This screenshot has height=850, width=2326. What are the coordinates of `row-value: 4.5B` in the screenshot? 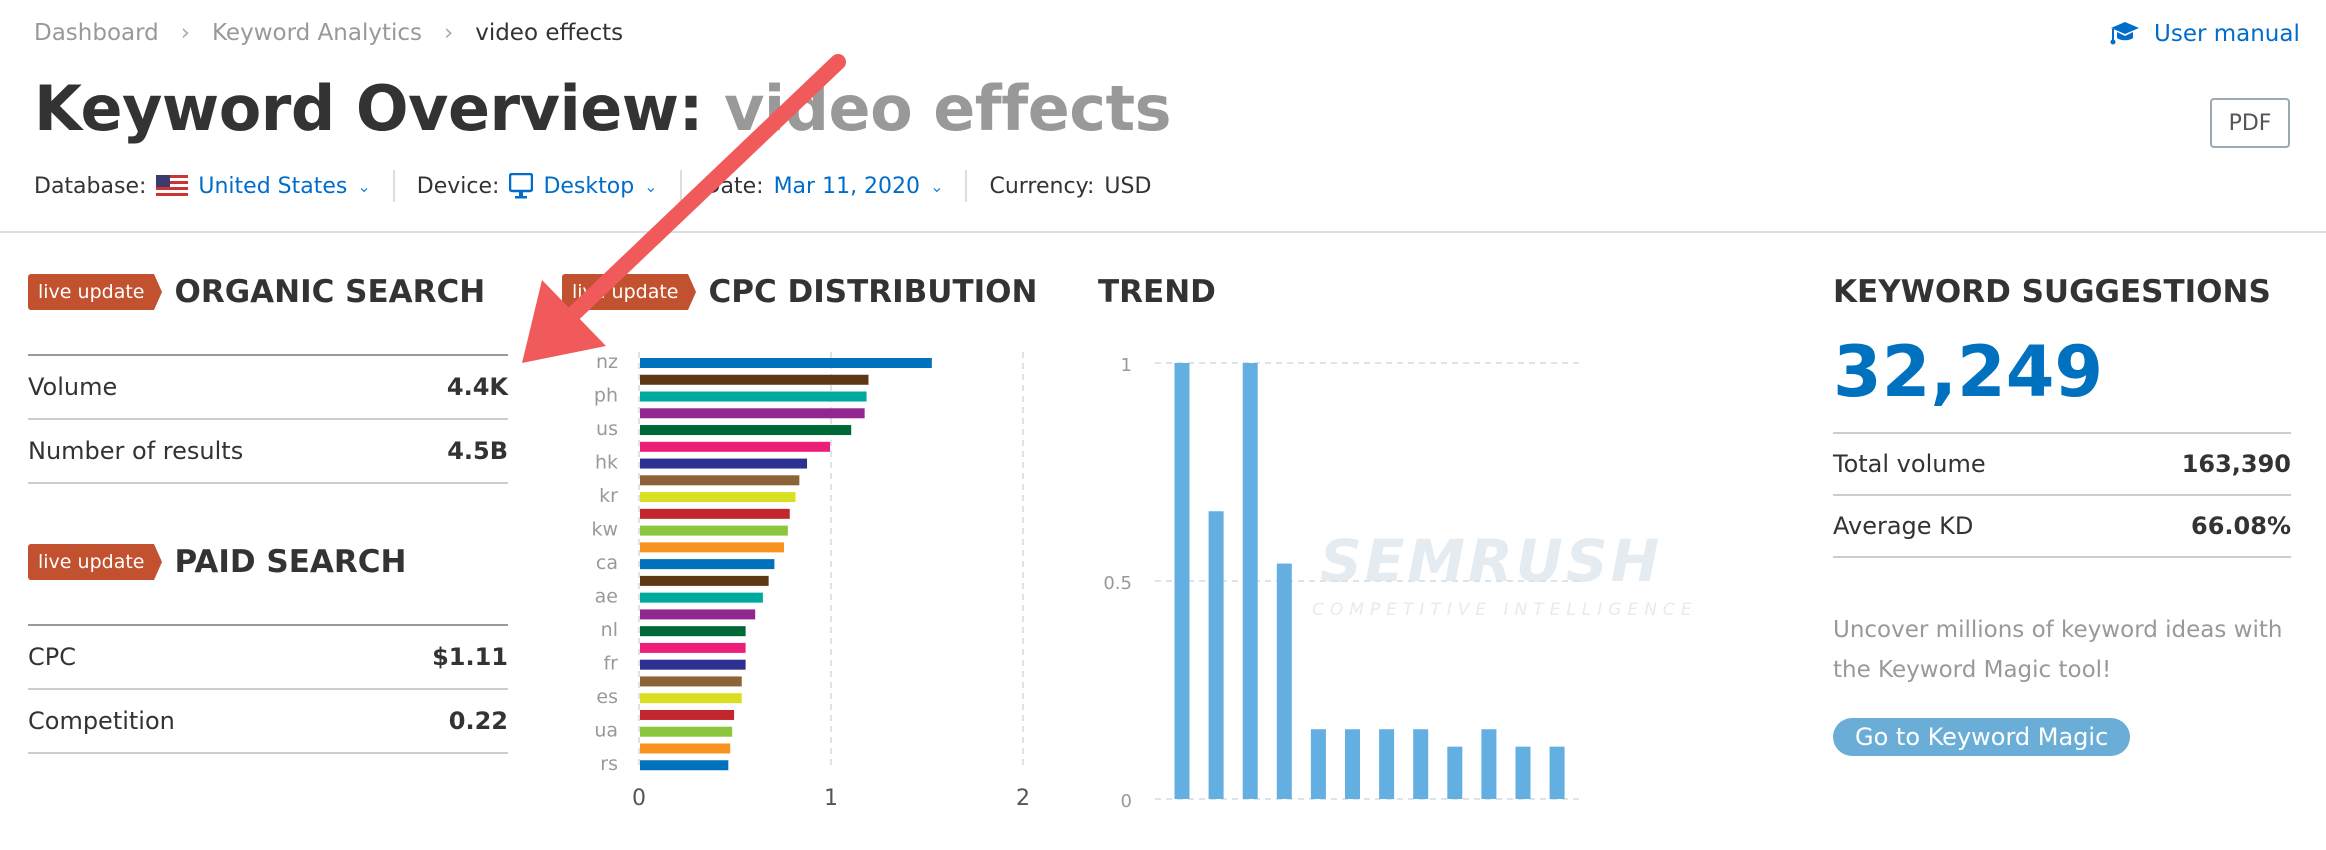 It's located at (477, 451).